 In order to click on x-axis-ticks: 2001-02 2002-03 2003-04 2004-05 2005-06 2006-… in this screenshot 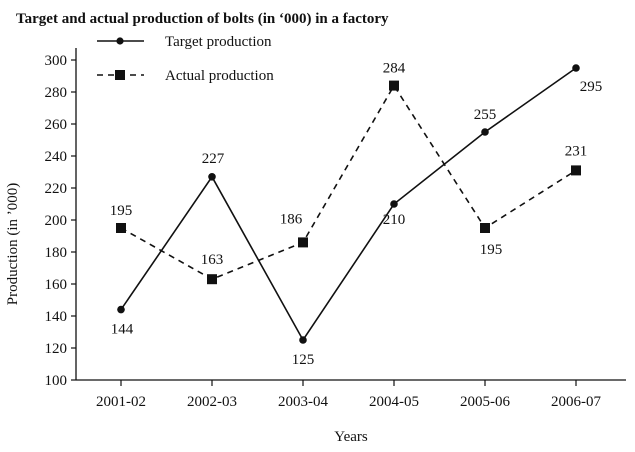, I will do `click(348, 395)`.